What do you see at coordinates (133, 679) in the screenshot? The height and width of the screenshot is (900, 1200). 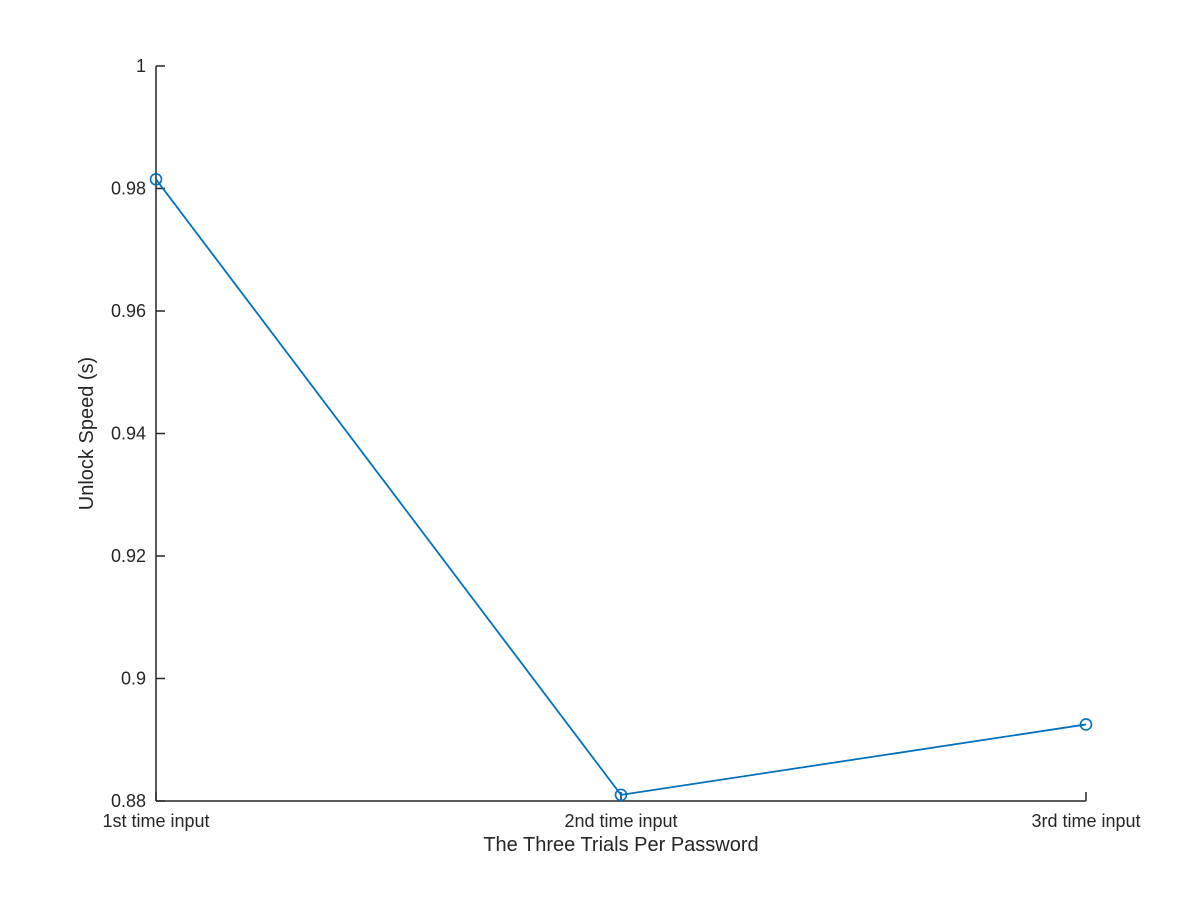 I see `y-tick-label: 0.9` at bounding box center [133, 679].